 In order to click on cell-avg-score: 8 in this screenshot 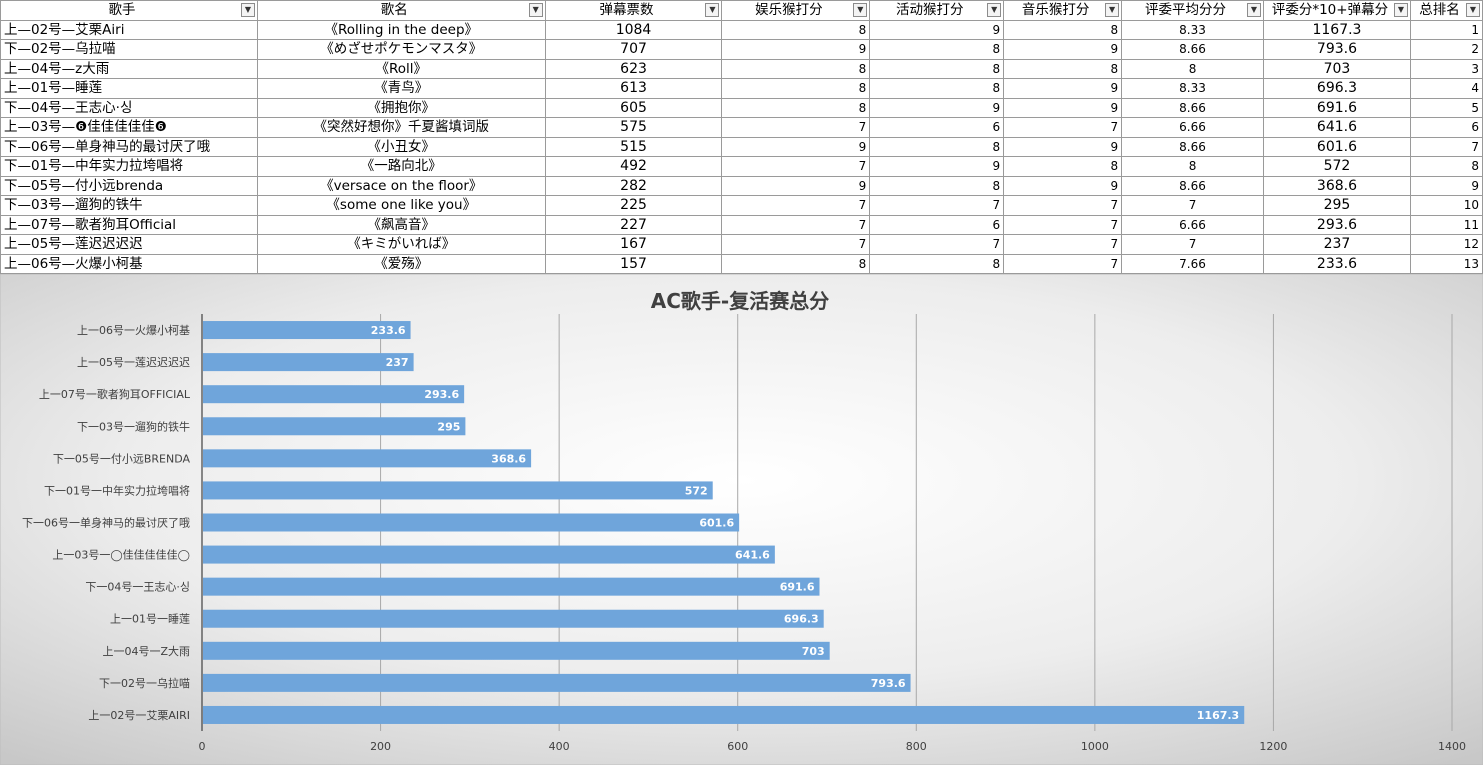, I will do `click(1192, 68)`.